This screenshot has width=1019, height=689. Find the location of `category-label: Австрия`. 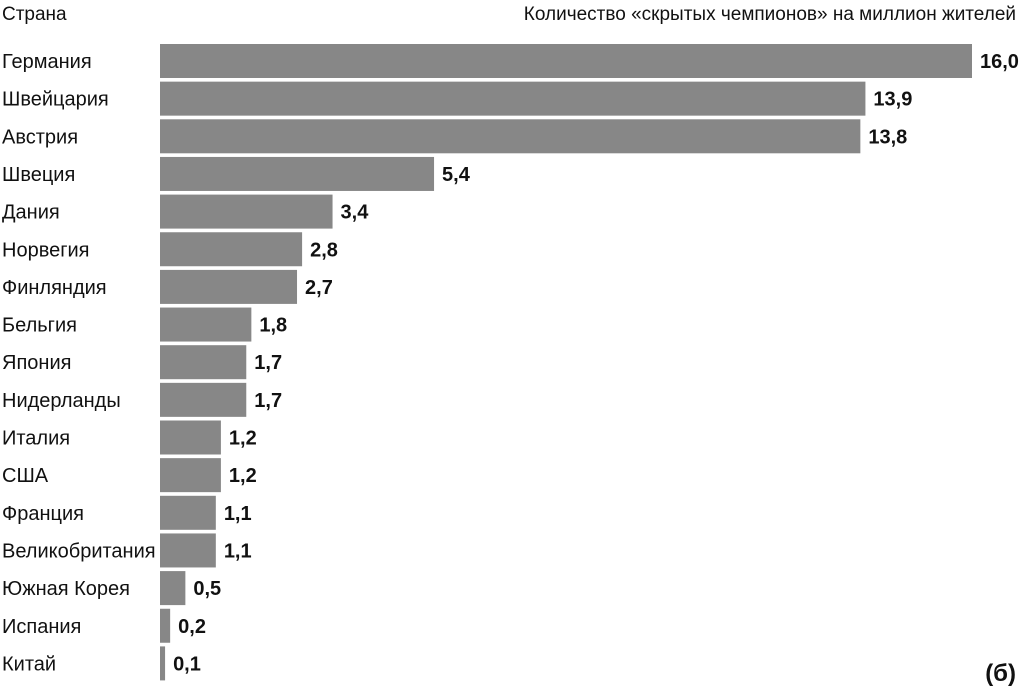

category-label: Австрия is located at coordinates (40, 137).